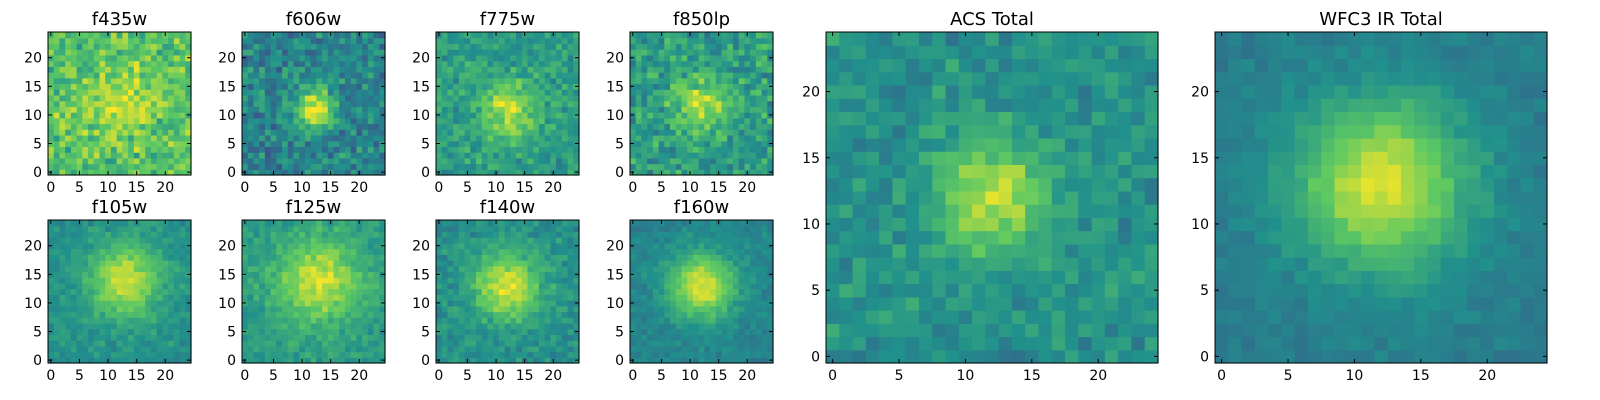 The height and width of the screenshot is (400, 1600). Describe the element at coordinates (619, 145) in the screenshot. I see `y-tick-label: 5` at that location.